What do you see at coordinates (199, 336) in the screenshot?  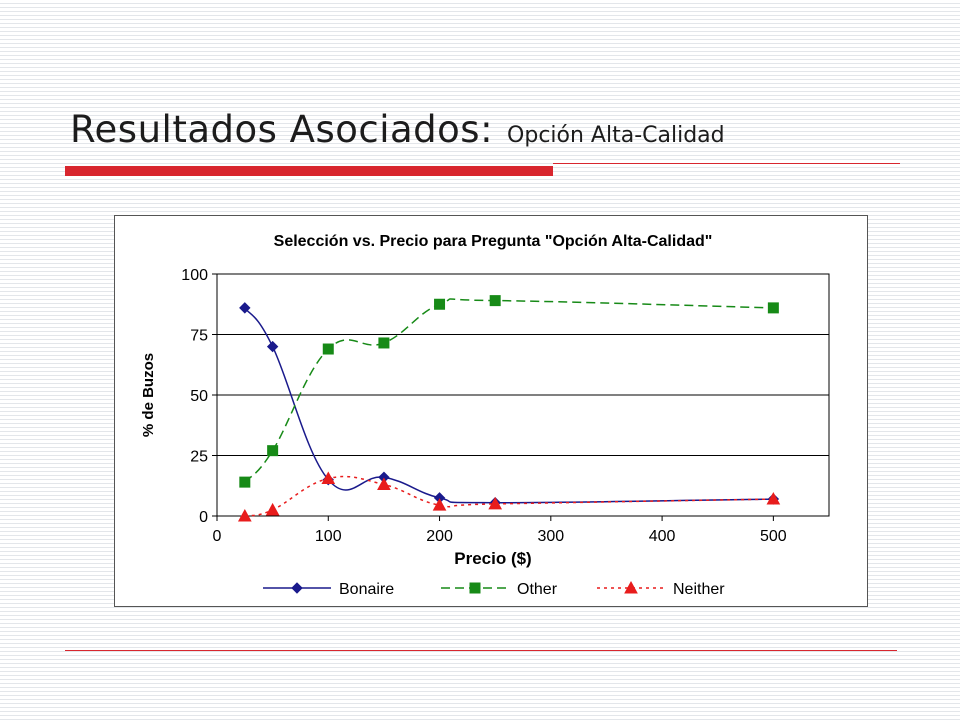 I see `y-tick-label: 75` at bounding box center [199, 336].